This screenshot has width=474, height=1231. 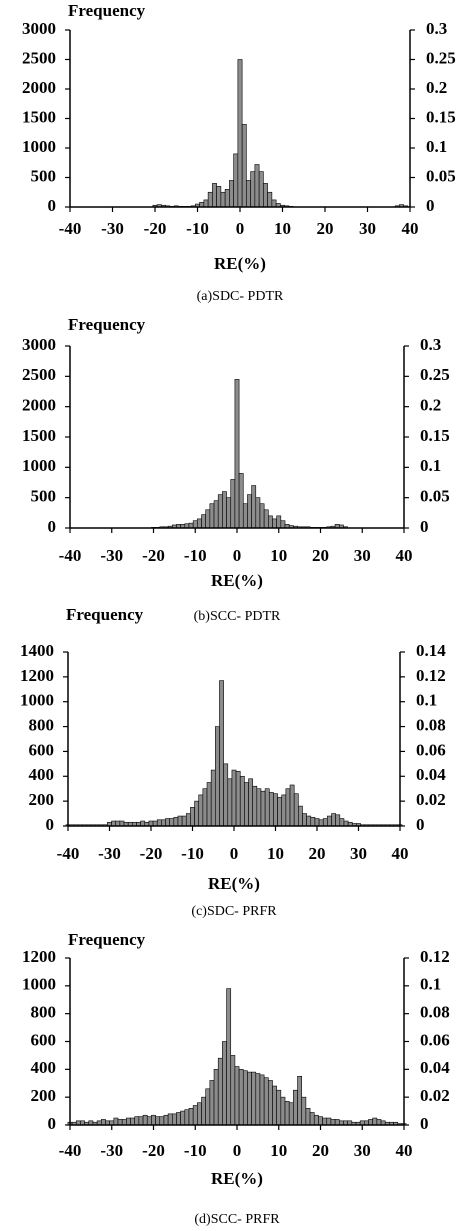 What do you see at coordinates (362, 555) in the screenshot?
I see `x-tick-label: 30` at bounding box center [362, 555].